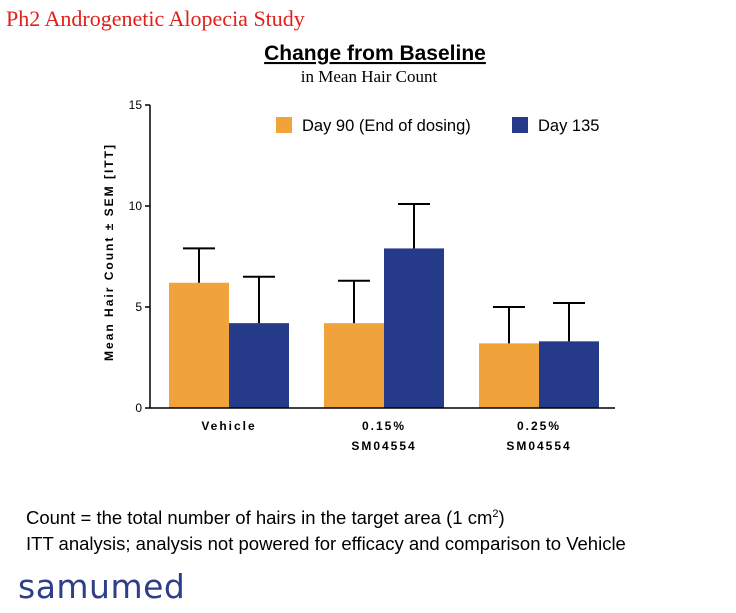 This screenshot has height=613, width=736. I want to click on footnote-superscript: 2, so click(495, 513).